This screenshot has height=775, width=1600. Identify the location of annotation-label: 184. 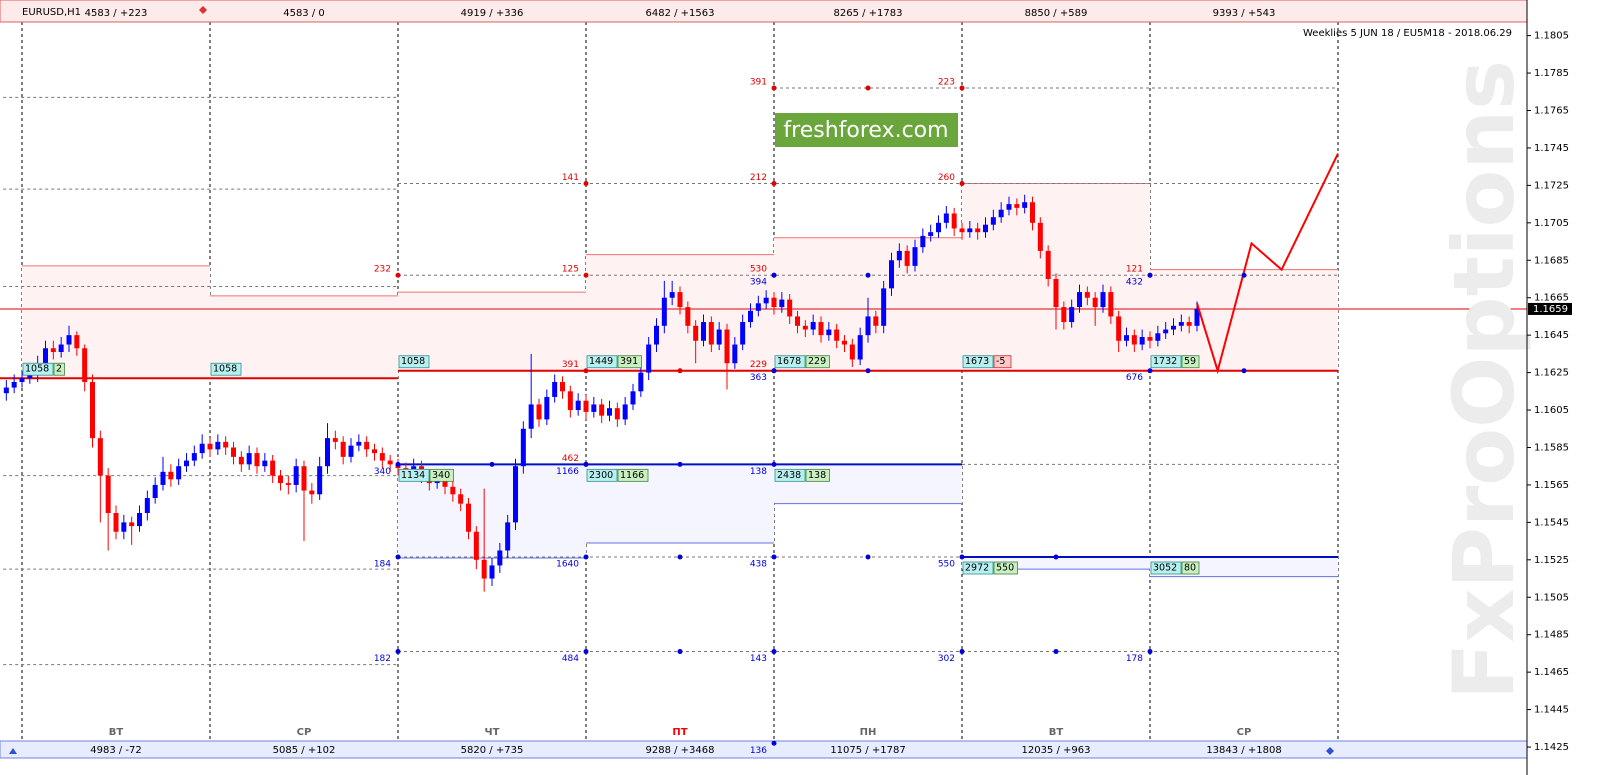
(382, 565).